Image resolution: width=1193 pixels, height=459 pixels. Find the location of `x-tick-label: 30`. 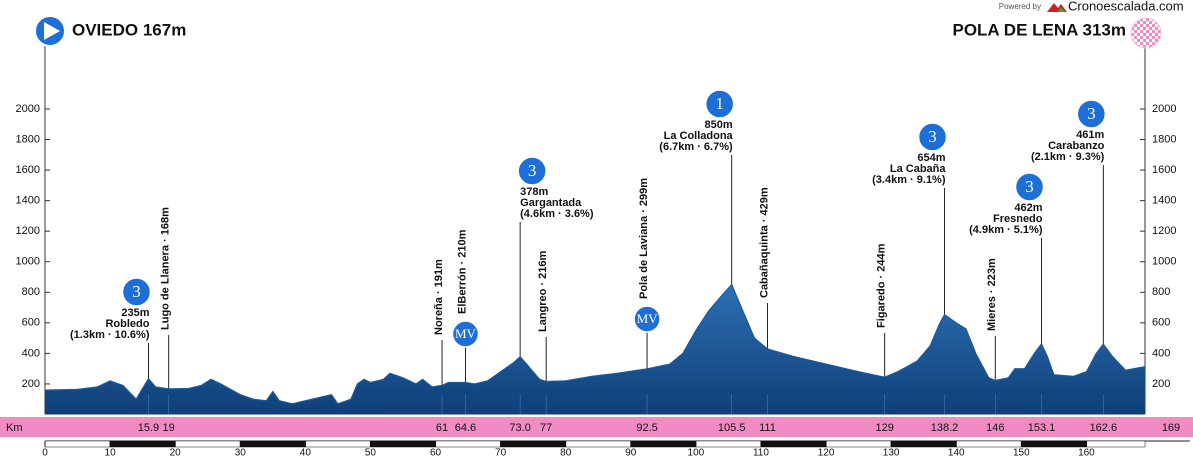

x-tick-label: 30 is located at coordinates (241, 453).